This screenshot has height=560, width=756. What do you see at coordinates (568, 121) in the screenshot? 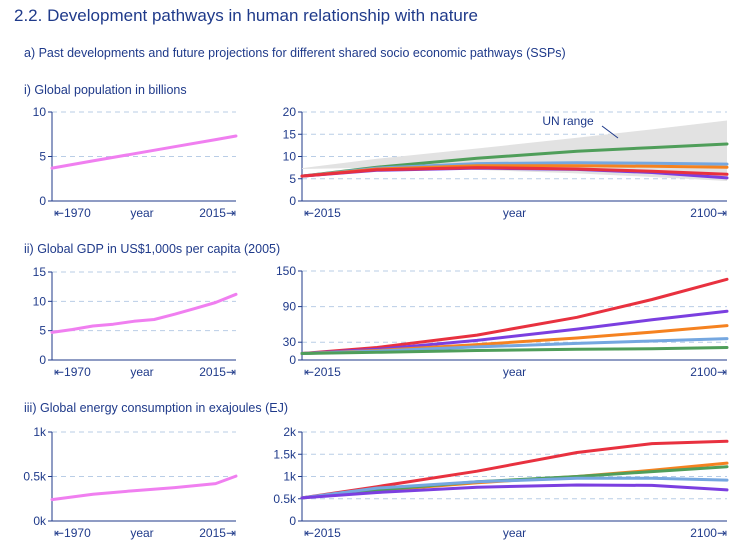
I see `annotation-un-range: UN range` at bounding box center [568, 121].